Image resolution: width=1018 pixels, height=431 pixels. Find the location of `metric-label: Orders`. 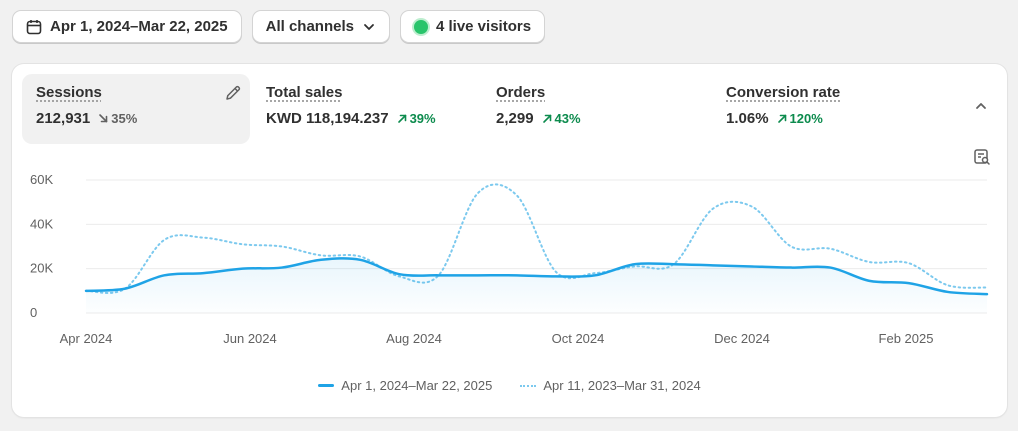

metric-label: Orders is located at coordinates (521, 92).